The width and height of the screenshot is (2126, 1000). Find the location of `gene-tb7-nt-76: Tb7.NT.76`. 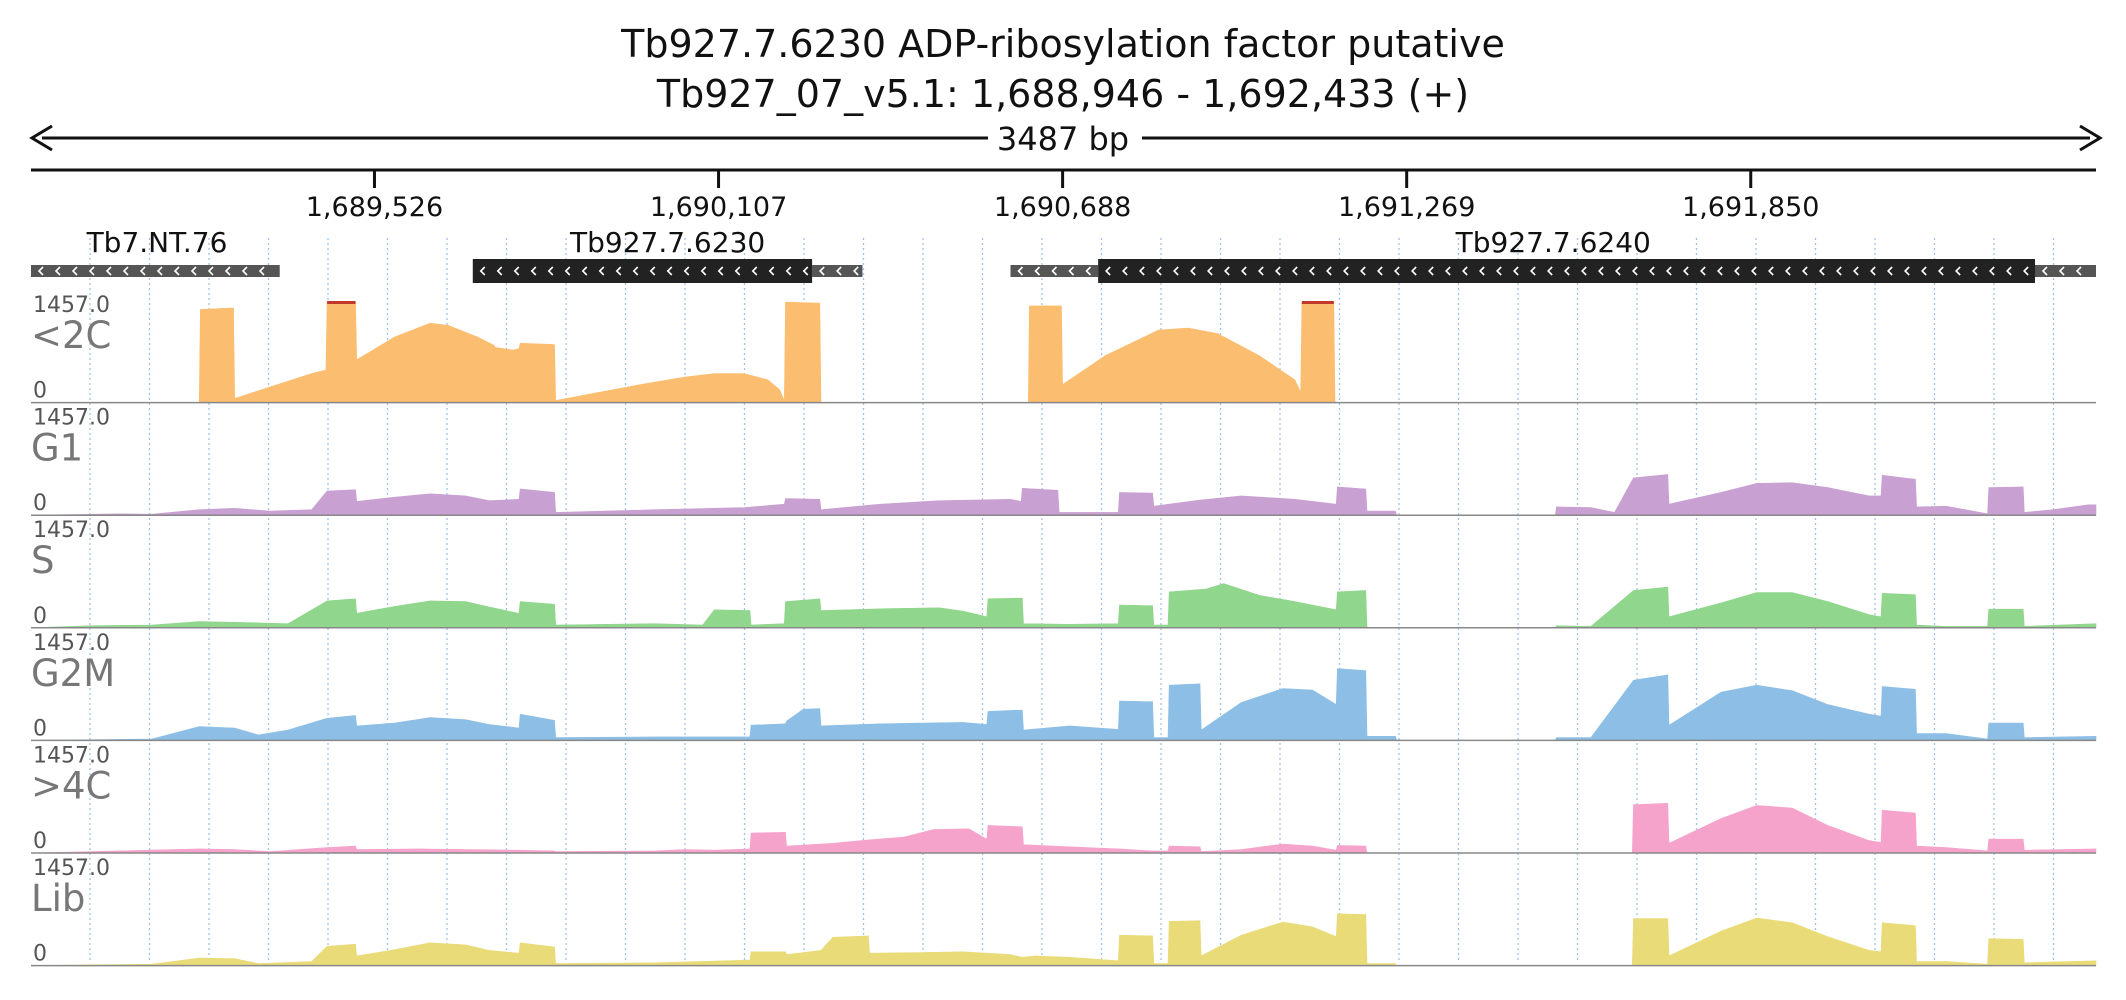

gene-tb7-nt-76: Tb7.NT.76 is located at coordinates (155, 251).